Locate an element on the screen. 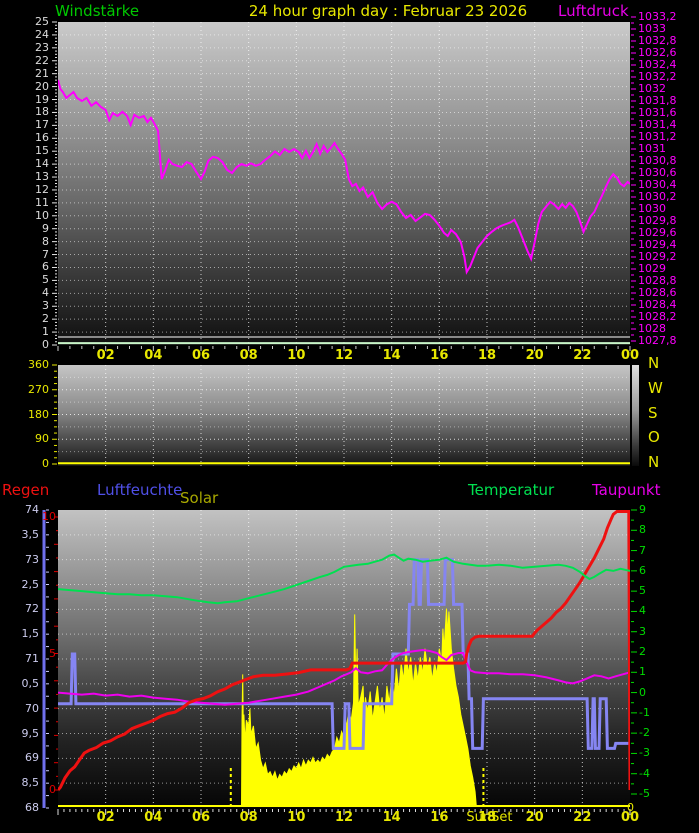  wind-axis-label: 19 is located at coordinates (42, 99).